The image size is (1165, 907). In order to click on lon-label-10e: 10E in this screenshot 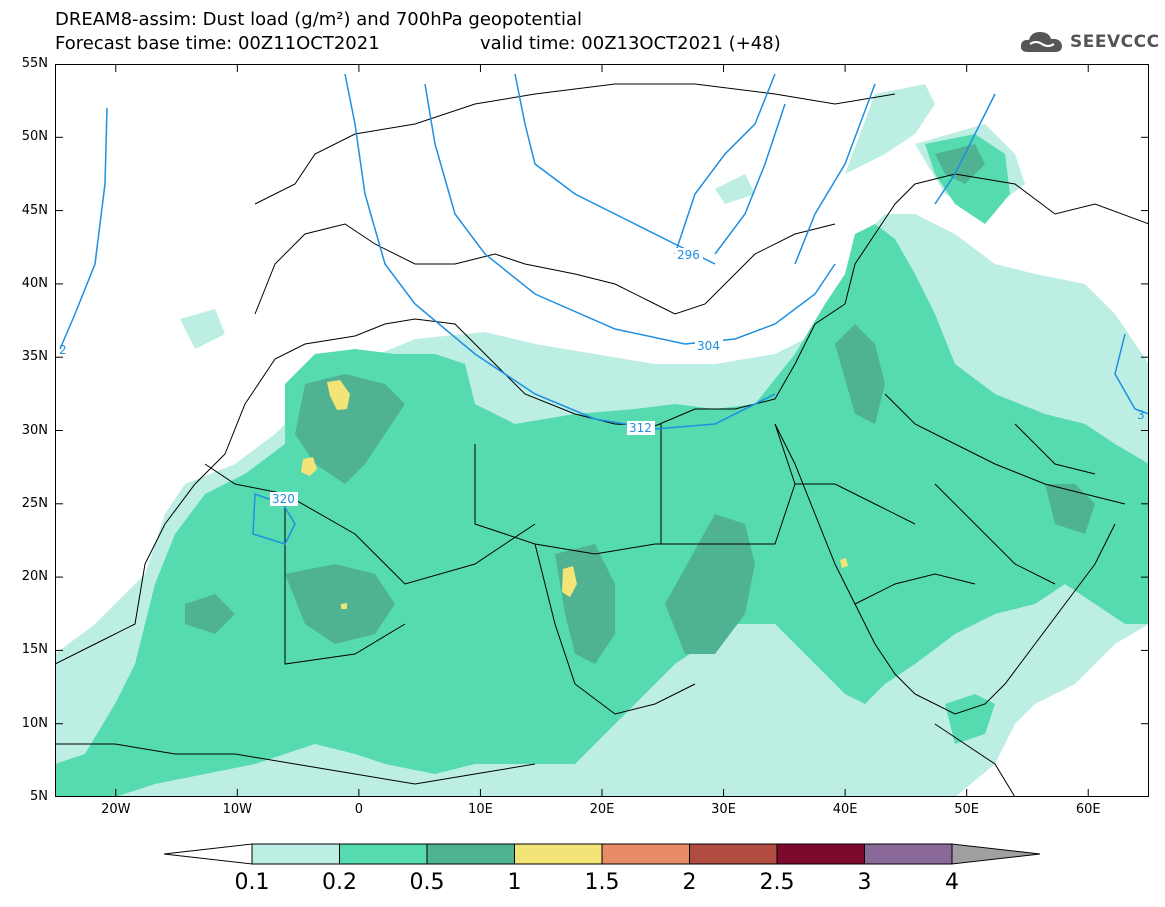, I will do `click(480, 809)`.